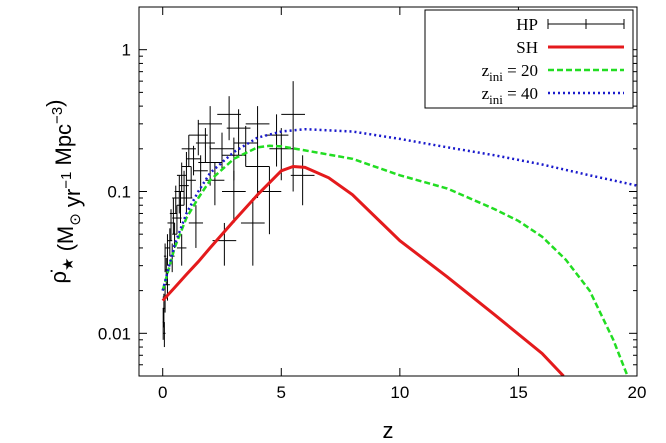  I want to click on y-tick-label: 1, so click(126, 50).